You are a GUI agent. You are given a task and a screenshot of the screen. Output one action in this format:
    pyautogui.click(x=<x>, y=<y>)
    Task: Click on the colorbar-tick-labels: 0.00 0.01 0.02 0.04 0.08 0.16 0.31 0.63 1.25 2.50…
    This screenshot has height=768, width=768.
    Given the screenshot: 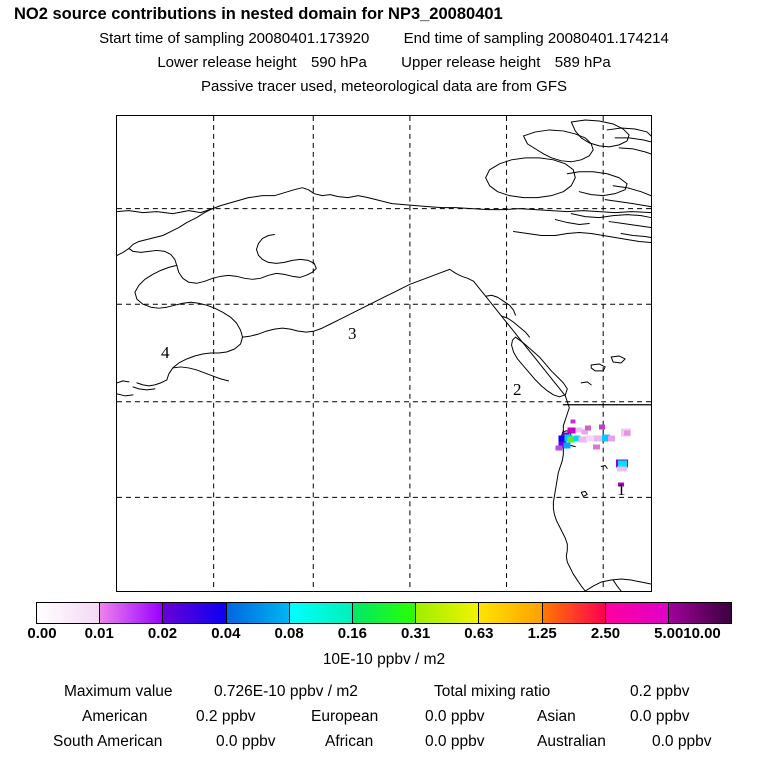 What is the action you would take?
    pyautogui.click(x=384, y=636)
    